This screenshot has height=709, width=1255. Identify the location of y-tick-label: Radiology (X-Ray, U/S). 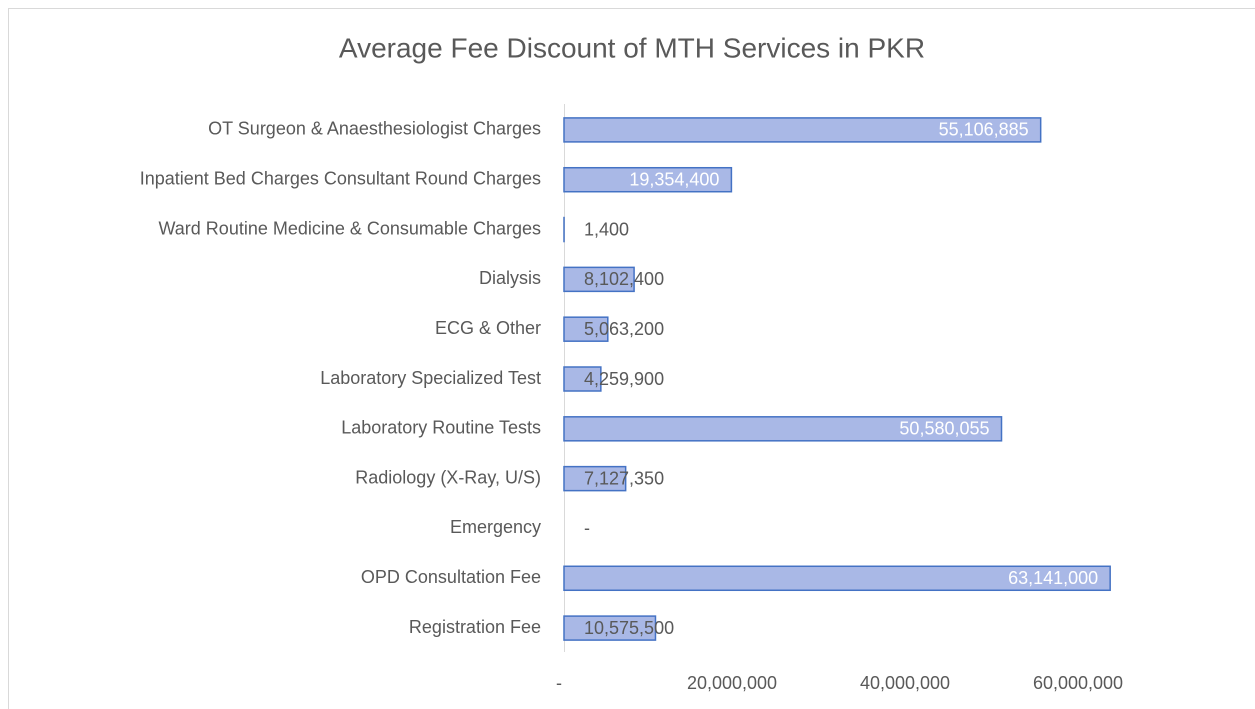
(448, 477).